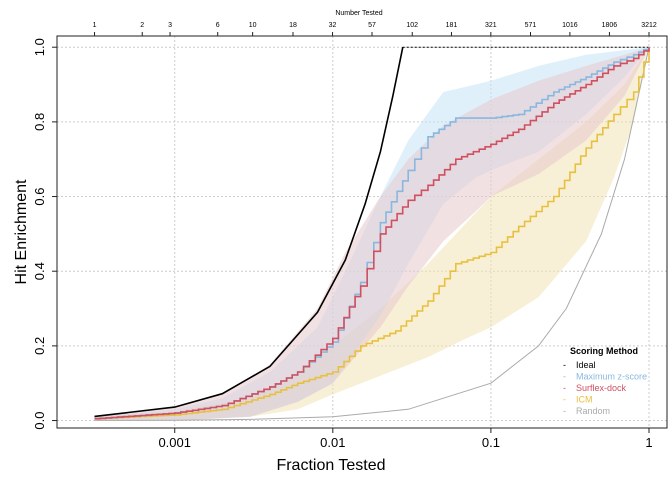 Image resolution: width=672 pixels, height=480 pixels. What do you see at coordinates (142, 25) in the screenshot?
I see `top-tick-label: 2` at bounding box center [142, 25].